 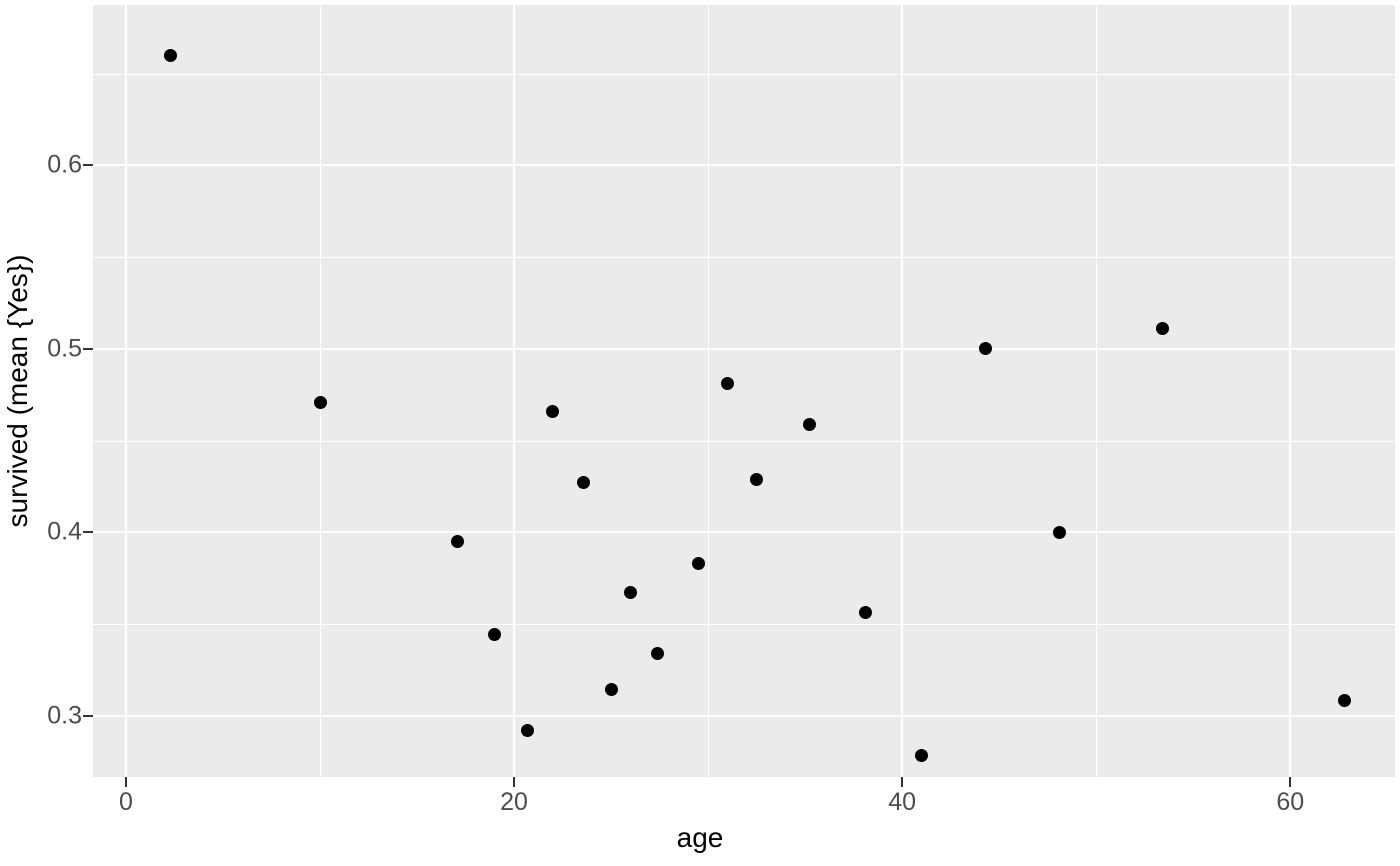 What do you see at coordinates (126, 802) in the screenshot?
I see `x-axis-tick-label: 0` at bounding box center [126, 802].